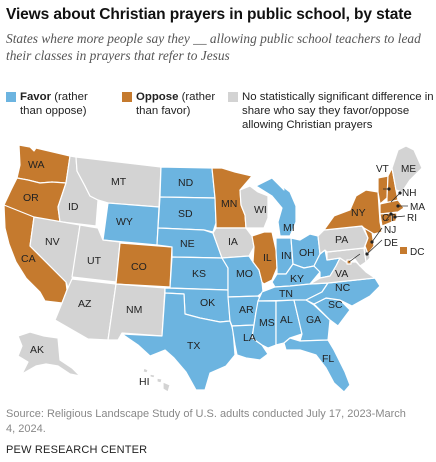  I want to click on label-NH: NH, so click(409, 193).